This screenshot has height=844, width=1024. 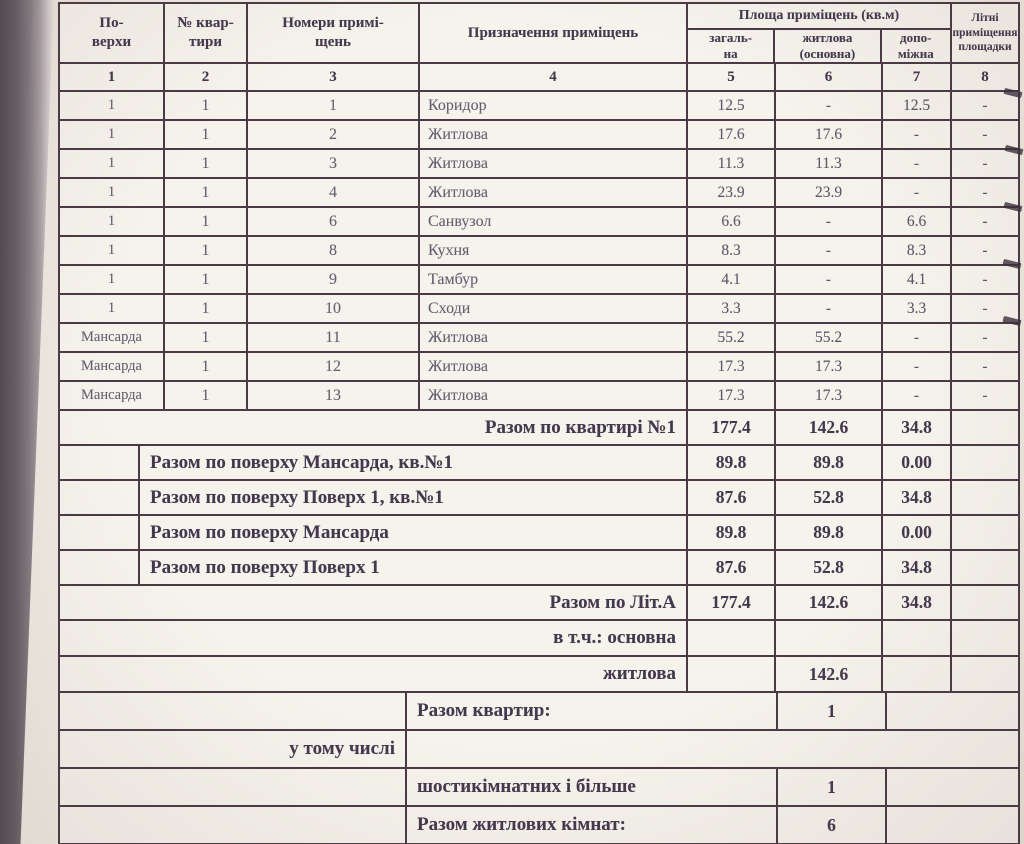 I want to click on cell-room-number: 12, so click(x=334, y=366).